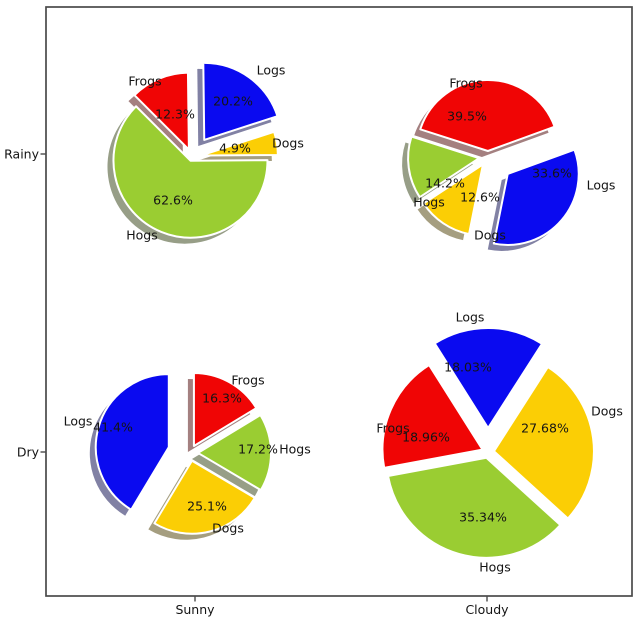 This screenshot has height=625, width=640. Describe the element at coordinates (465, 83) in the screenshot. I see `pie-rainy-cloudy-label-frogs: Frogs` at that location.